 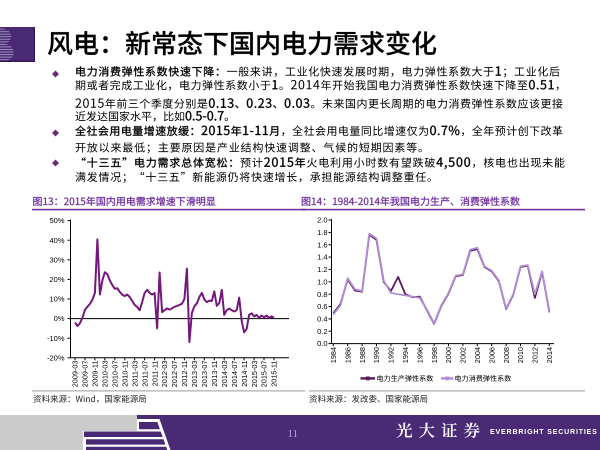 What do you see at coordinates (549, 355) in the screenshot?
I see `svg-text: 2014` at bounding box center [549, 355].